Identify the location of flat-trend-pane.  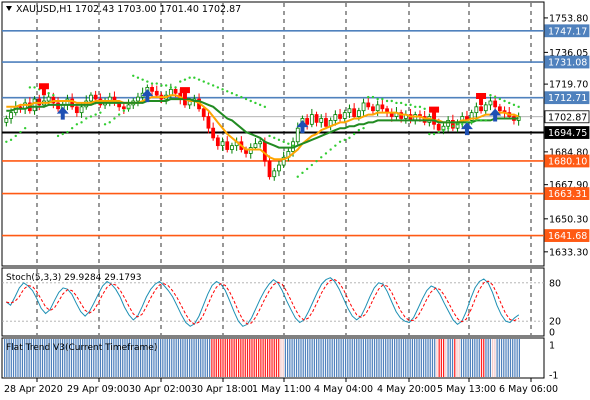
(273, 358).